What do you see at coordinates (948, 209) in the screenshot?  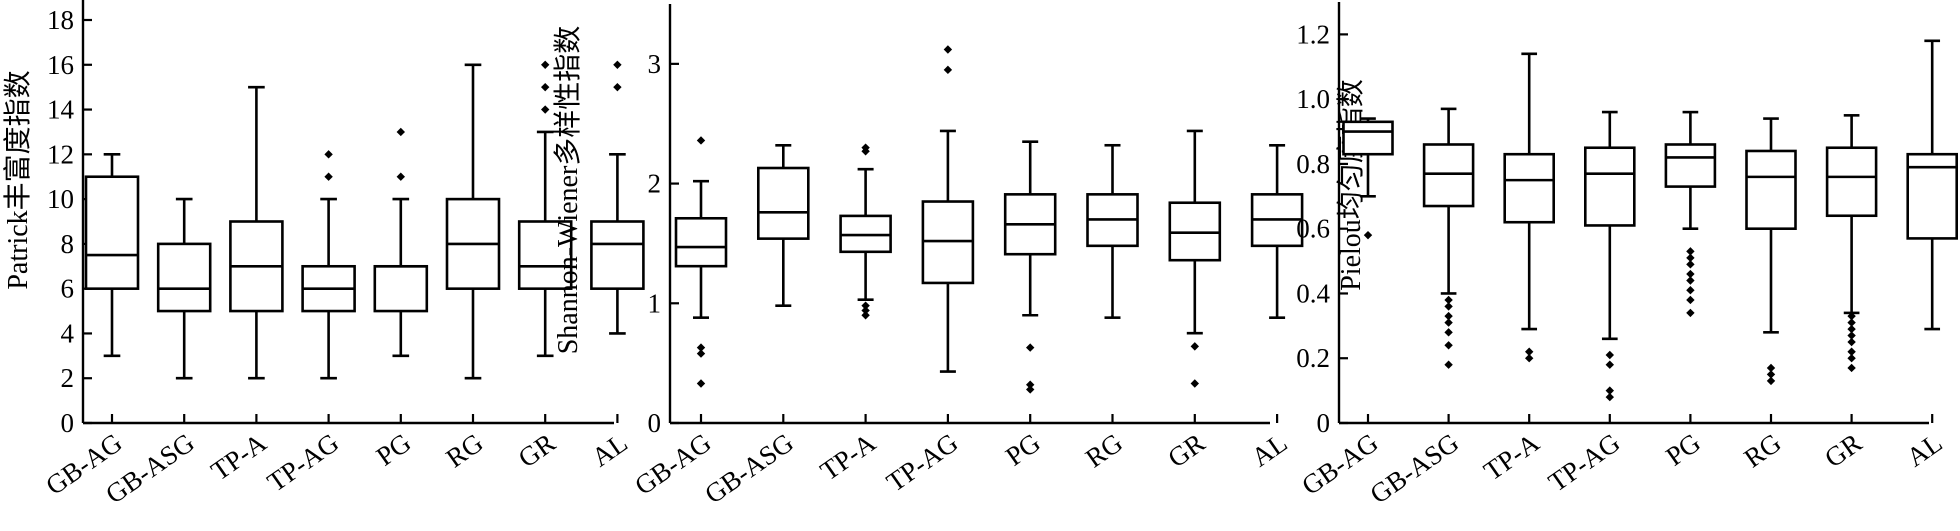 I see `box-TP-AG` at bounding box center [948, 209].